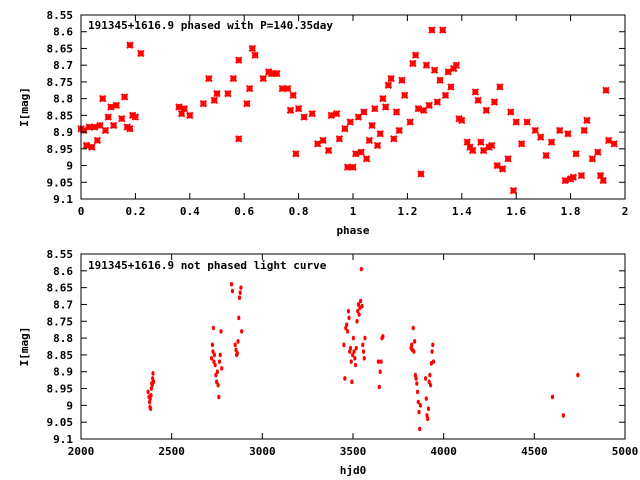 The width and height of the screenshot is (640, 480). What do you see at coordinates (24, 107) in the screenshot?
I see `phased-y-axis-label: I[mag]` at bounding box center [24, 107].